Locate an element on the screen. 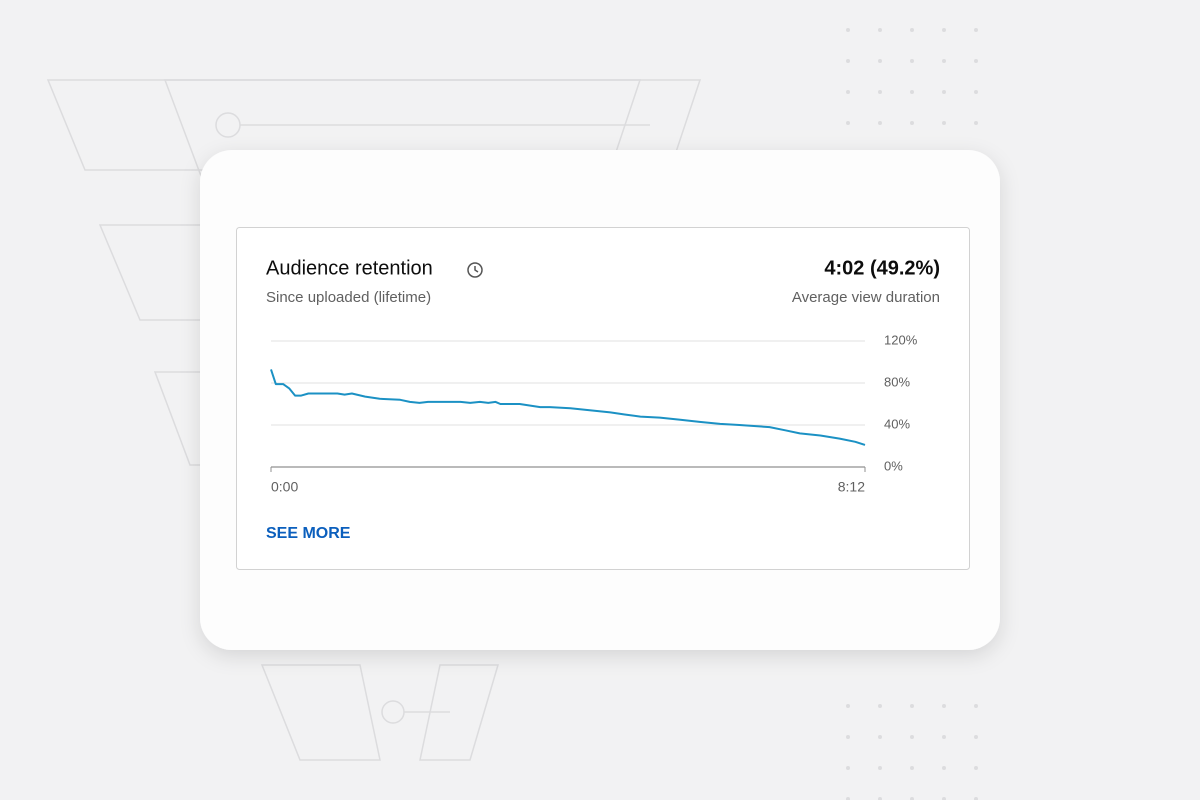  clock-icon is located at coordinates (475, 270).